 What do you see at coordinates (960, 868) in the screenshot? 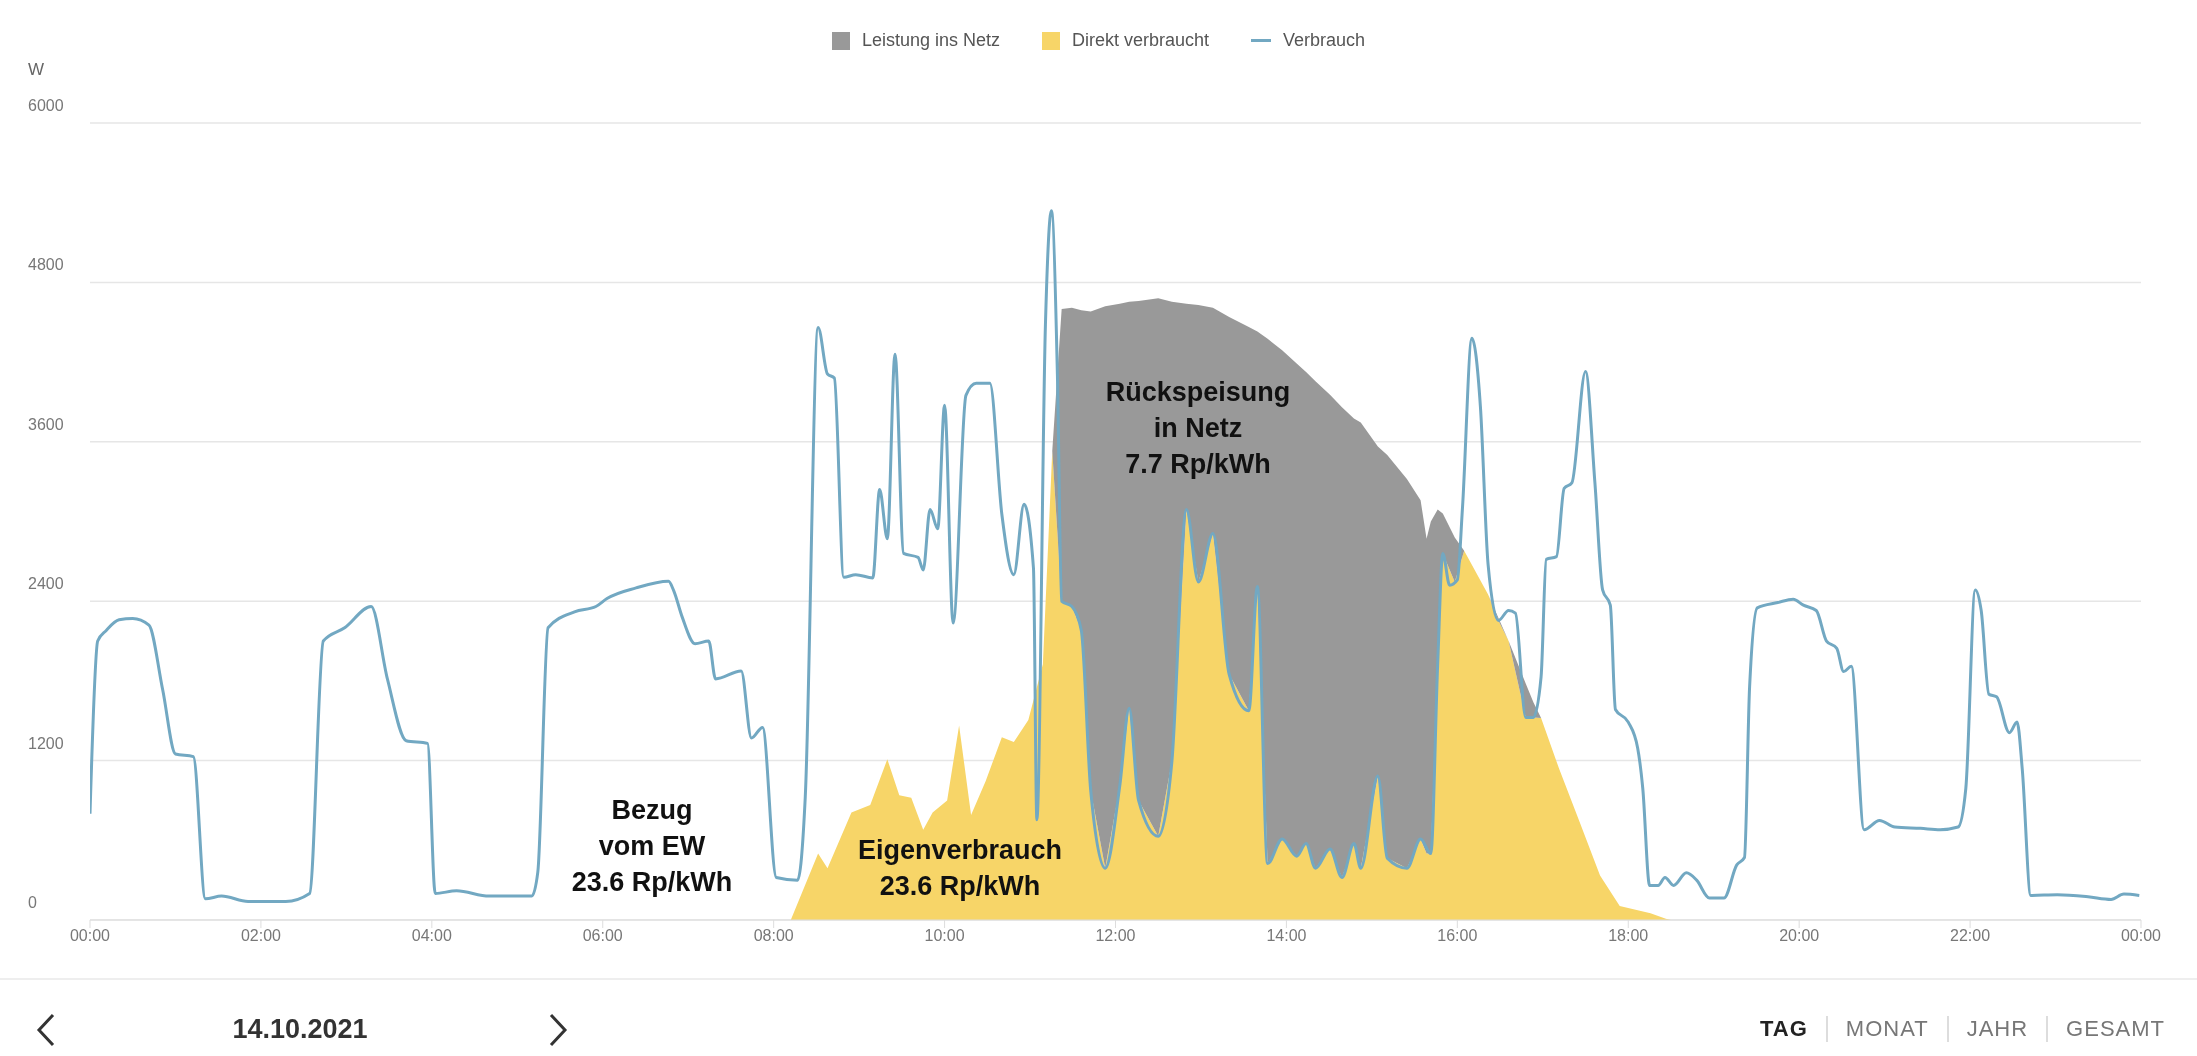
I see `annotation: Eigenverbrauch 23.6 Rp/kWh` at bounding box center [960, 868].